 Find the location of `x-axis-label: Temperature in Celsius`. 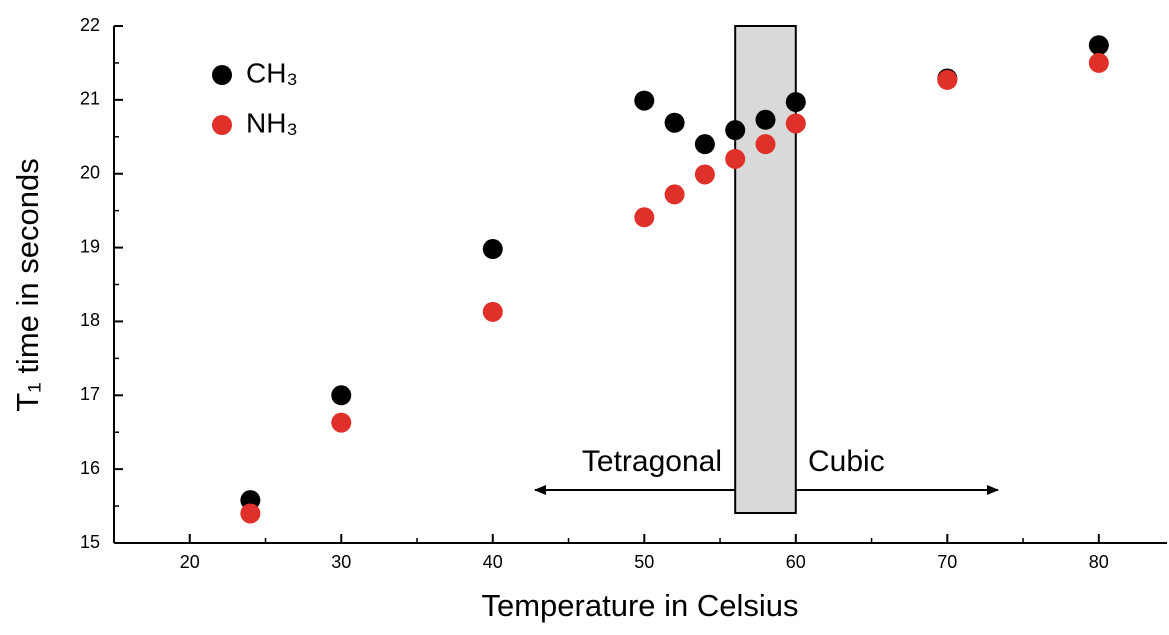

x-axis-label: Temperature in Celsius is located at coordinates (639, 605).